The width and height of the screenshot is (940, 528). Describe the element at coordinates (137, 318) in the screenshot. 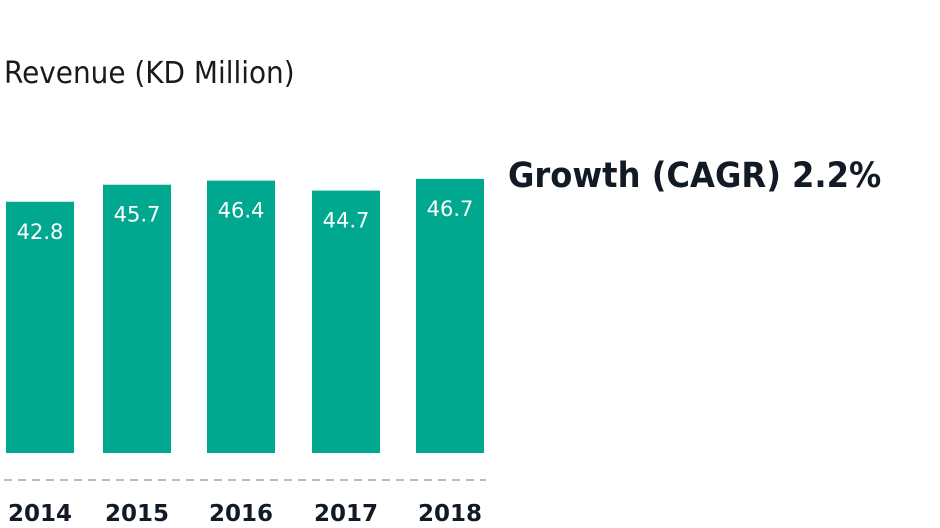

I see `bar-2015` at that location.